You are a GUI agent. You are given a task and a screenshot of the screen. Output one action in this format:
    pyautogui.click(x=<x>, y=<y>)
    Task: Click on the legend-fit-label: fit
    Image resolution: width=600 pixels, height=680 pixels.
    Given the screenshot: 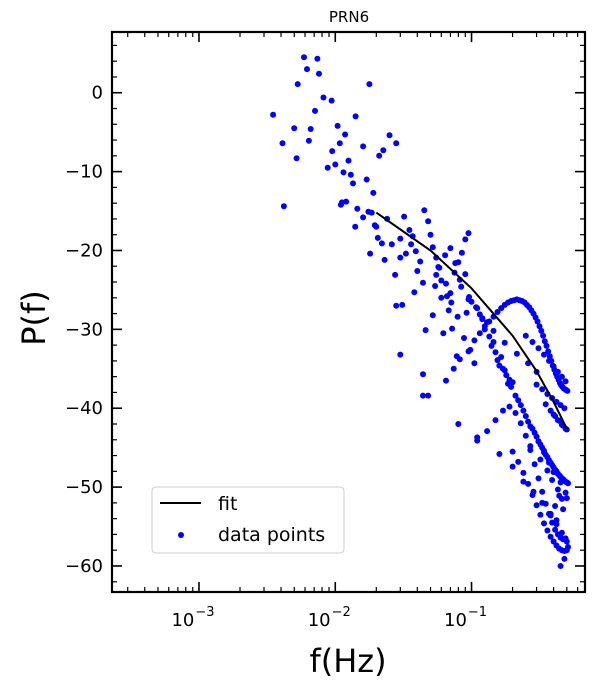 What is the action you would take?
    pyautogui.click(x=227, y=504)
    